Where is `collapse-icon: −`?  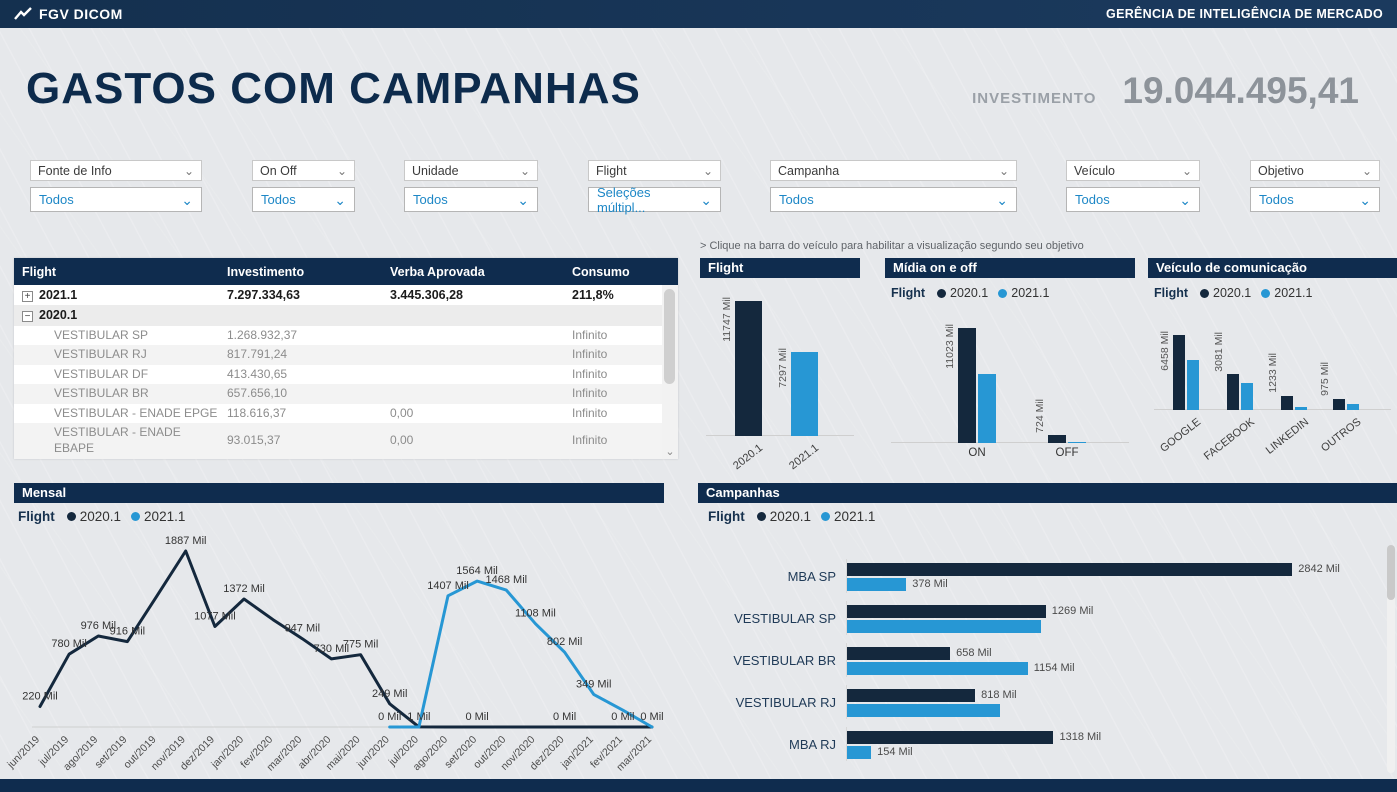 collapse-icon: − is located at coordinates (27, 317).